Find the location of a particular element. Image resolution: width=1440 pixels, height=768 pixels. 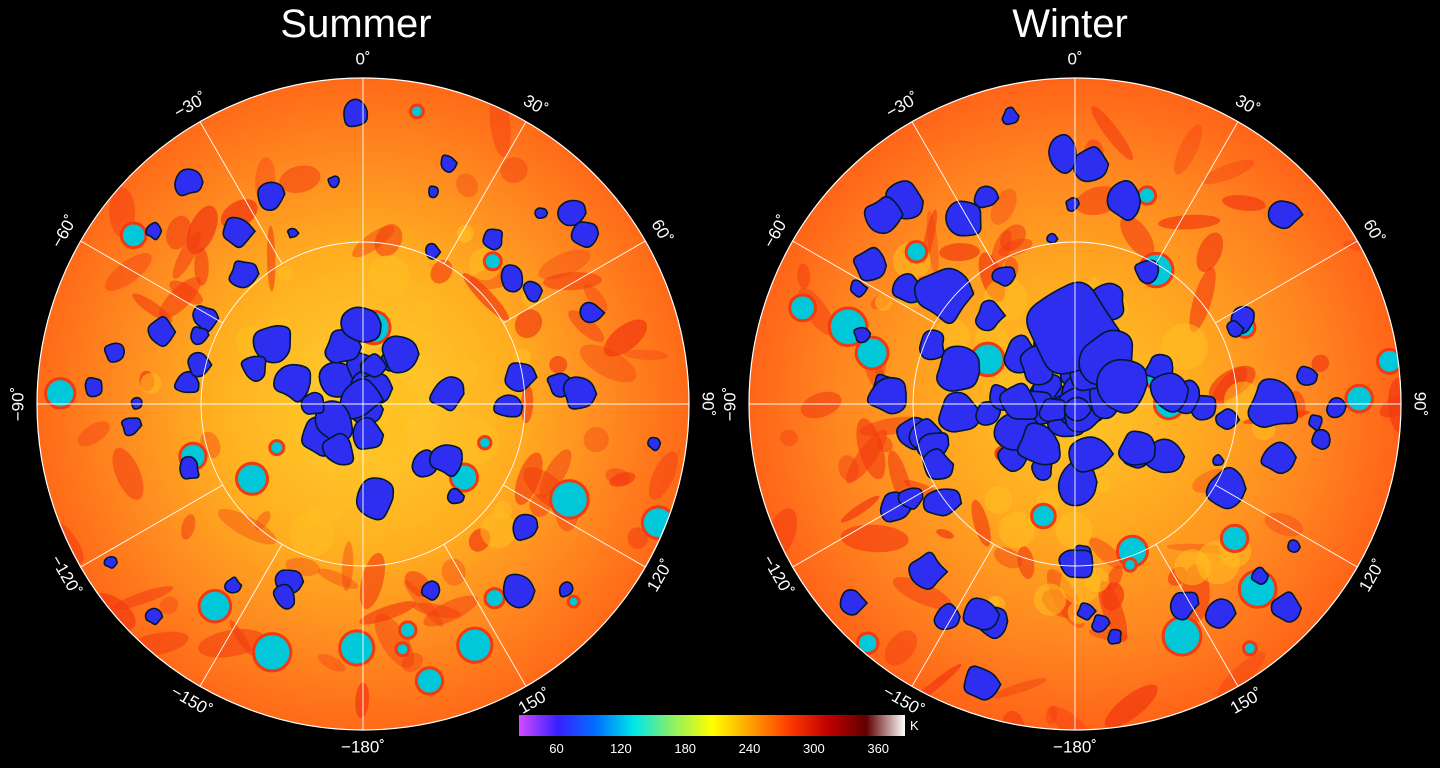

longitude-label: −30˚ is located at coordinates (902, 105).